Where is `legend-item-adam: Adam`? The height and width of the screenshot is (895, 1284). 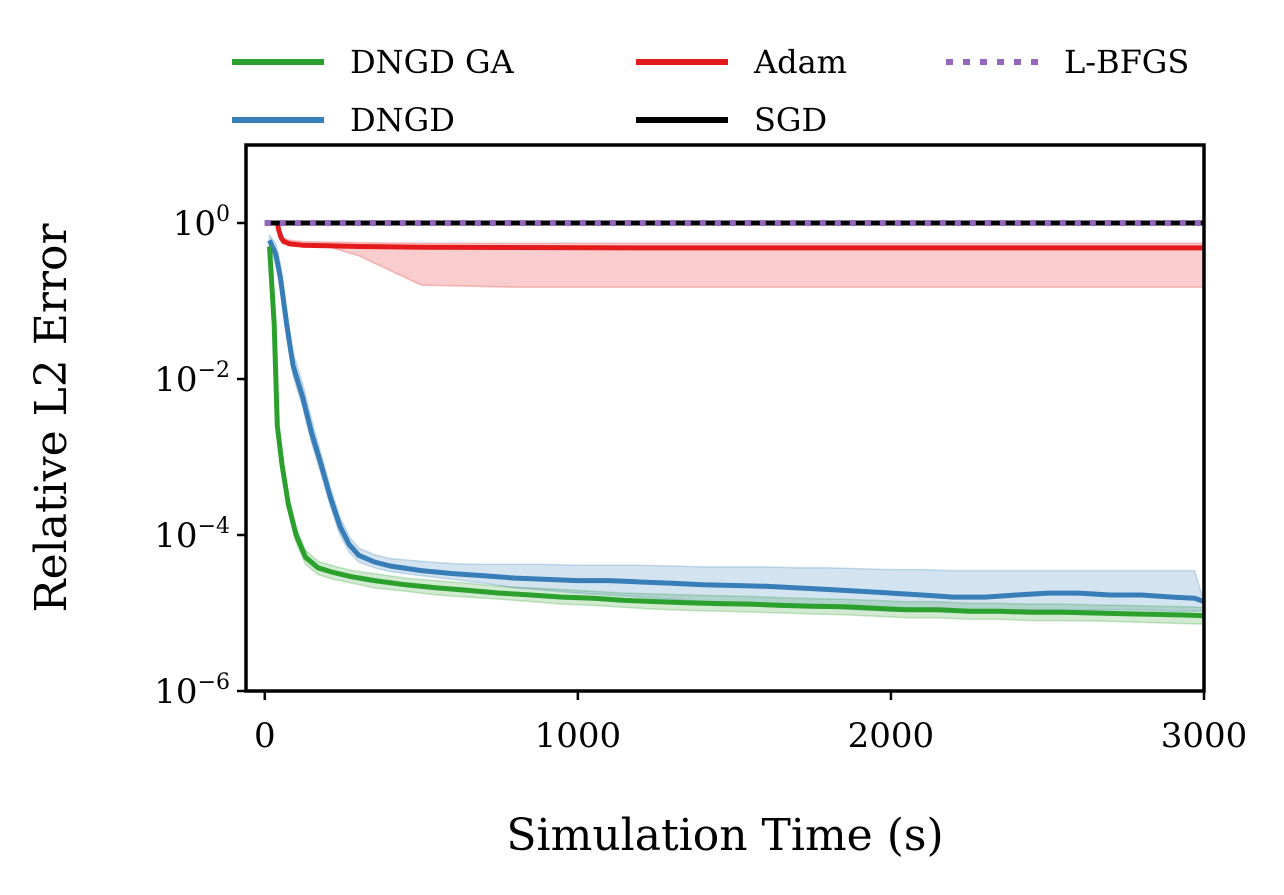 legend-item-adam: Adam is located at coordinates (741, 62).